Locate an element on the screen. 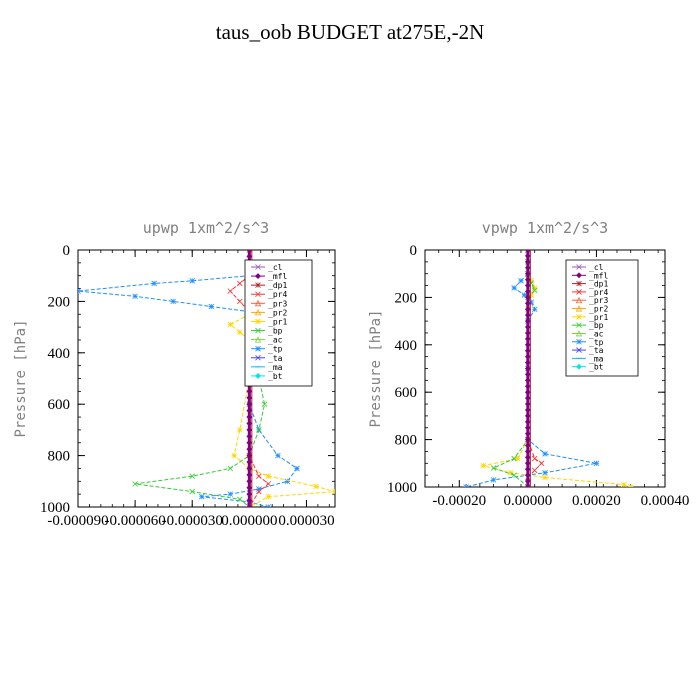  y-axis-label: Pressure [hPa] is located at coordinates (21, 378).